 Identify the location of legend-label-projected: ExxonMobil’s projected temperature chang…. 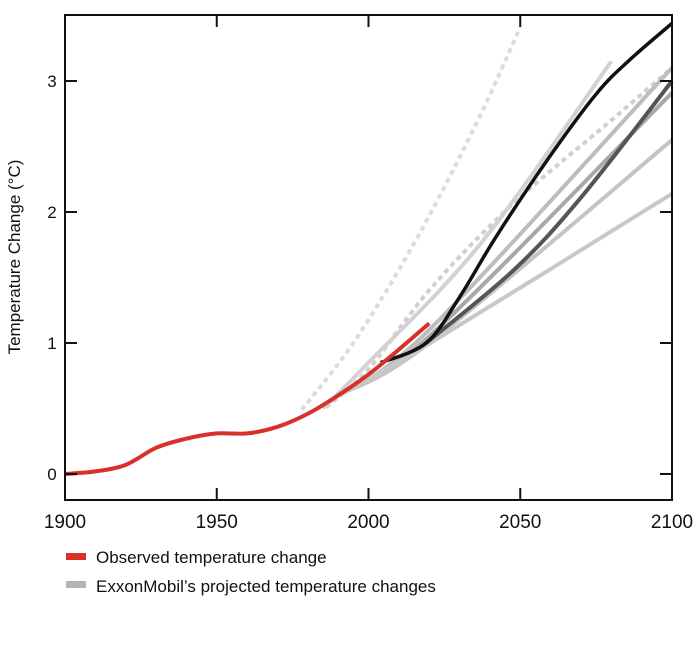
(266, 586).